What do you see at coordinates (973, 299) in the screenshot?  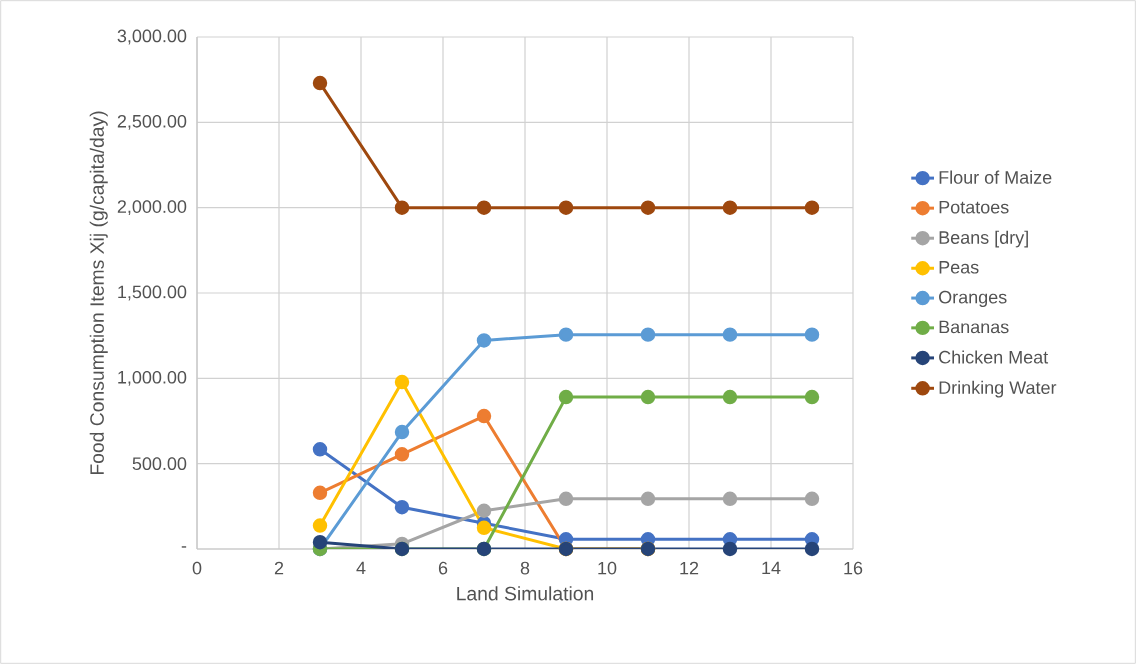 I see `legend-label: Oranges` at bounding box center [973, 299].